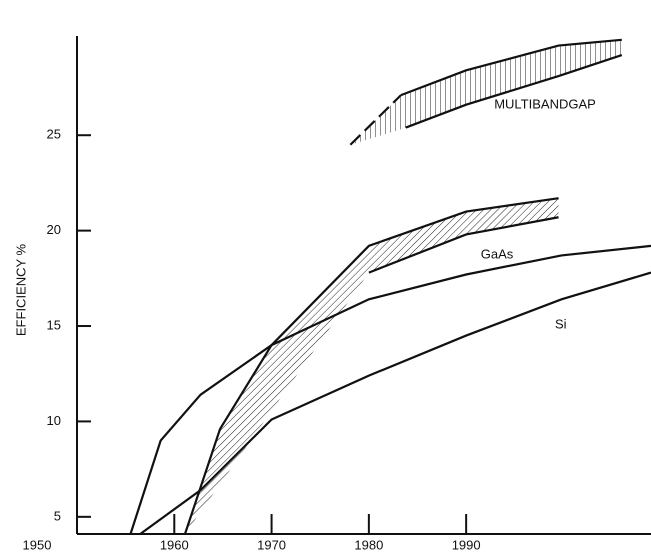  I want to click on y-tick-label: 20, so click(54, 229).